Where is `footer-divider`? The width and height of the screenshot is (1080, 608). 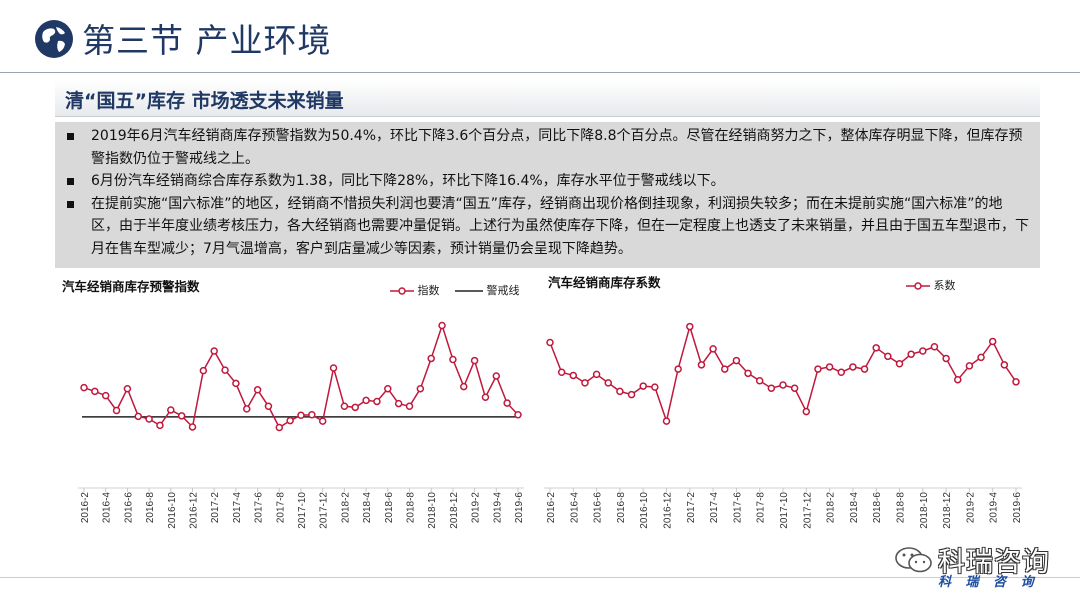
footer-divider is located at coordinates (540, 577).